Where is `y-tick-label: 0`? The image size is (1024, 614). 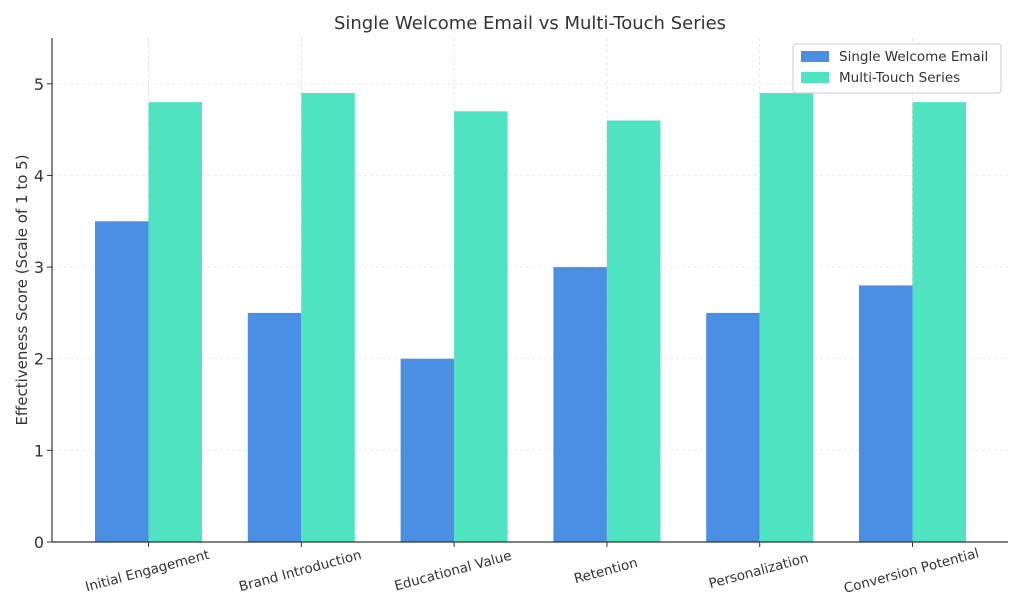 y-tick-label: 0 is located at coordinates (39, 542).